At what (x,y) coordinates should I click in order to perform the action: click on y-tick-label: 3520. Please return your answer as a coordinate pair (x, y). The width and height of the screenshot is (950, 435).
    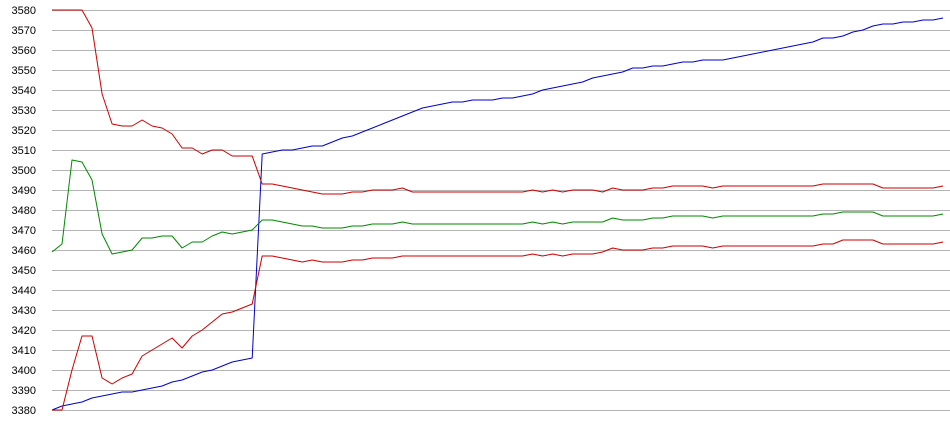
    Looking at the image, I should click on (24, 131).